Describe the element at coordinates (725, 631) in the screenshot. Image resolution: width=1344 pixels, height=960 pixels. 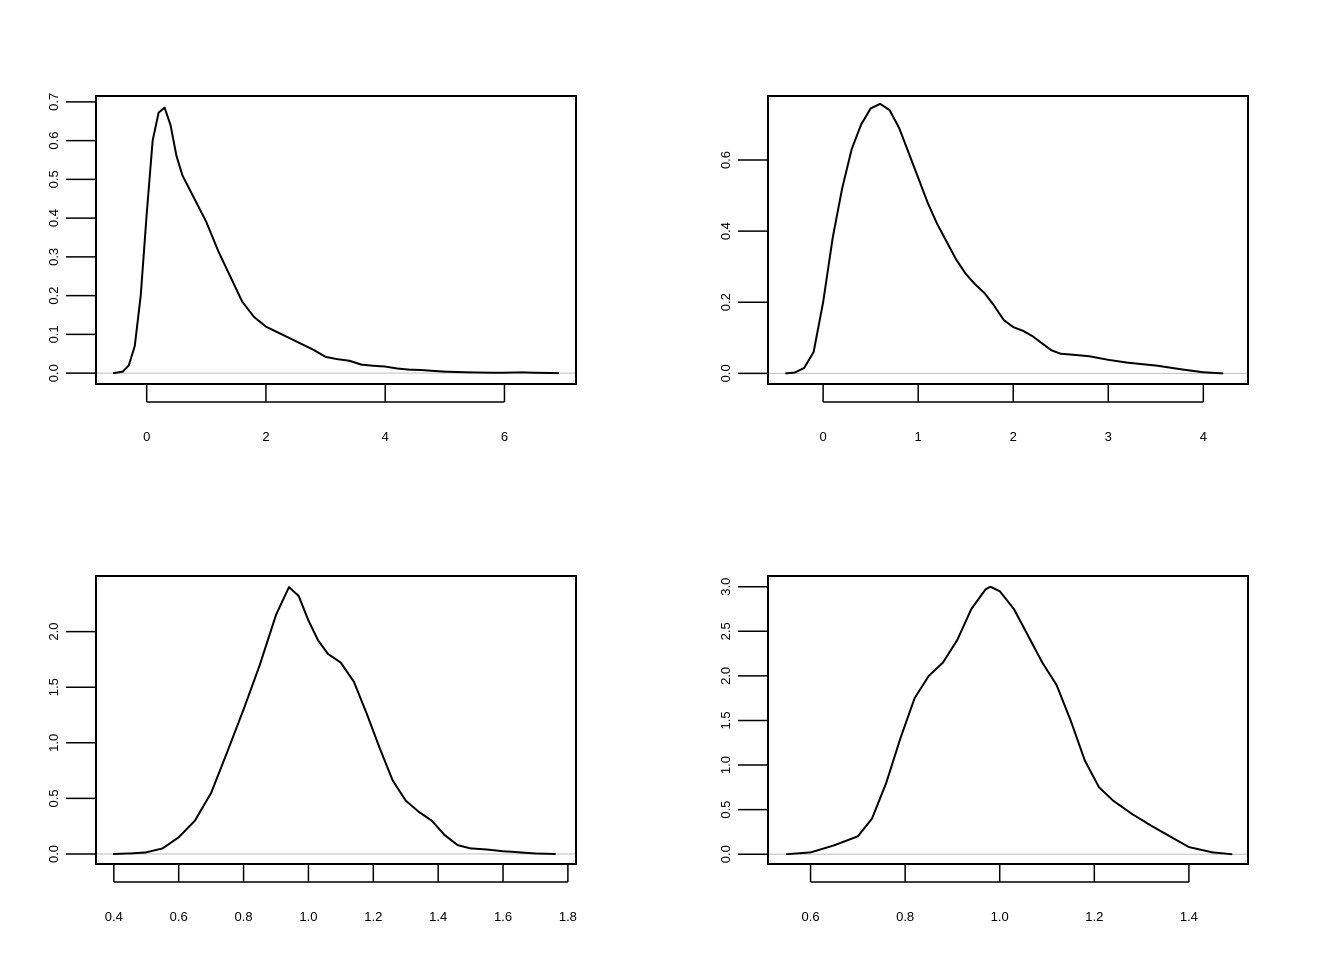
I see `y-tick-label: 2.5` at that location.